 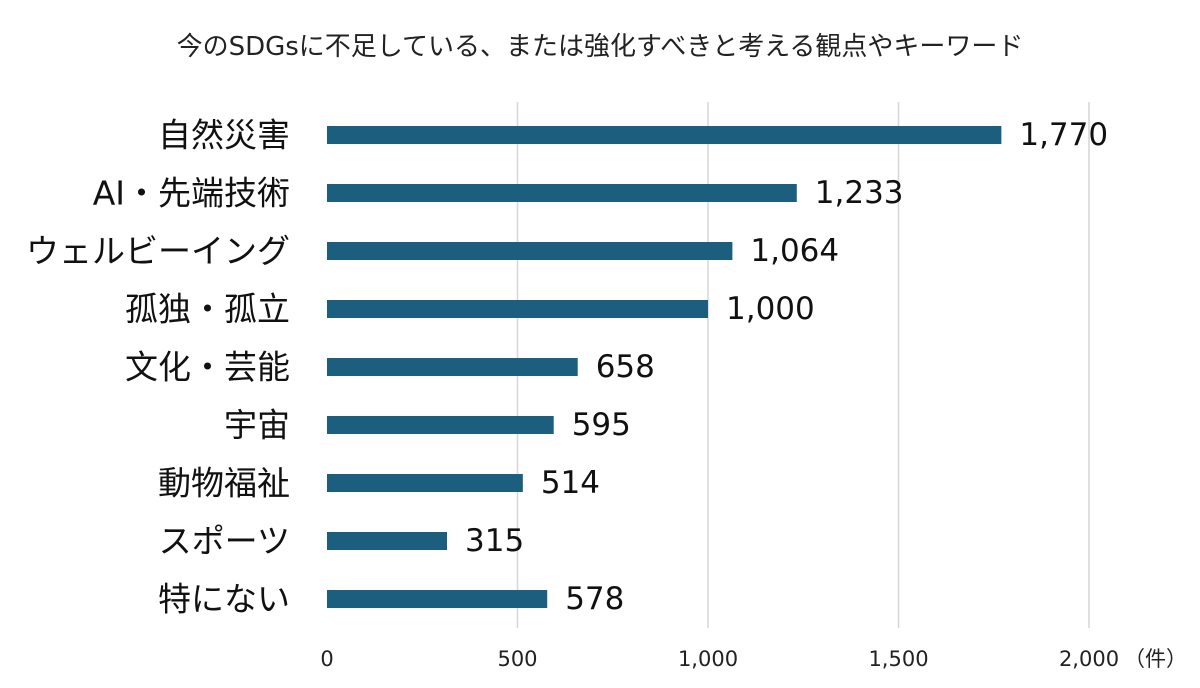 What do you see at coordinates (224, 483) in the screenshot?
I see `category-label-6: 動物福祉` at bounding box center [224, 483].